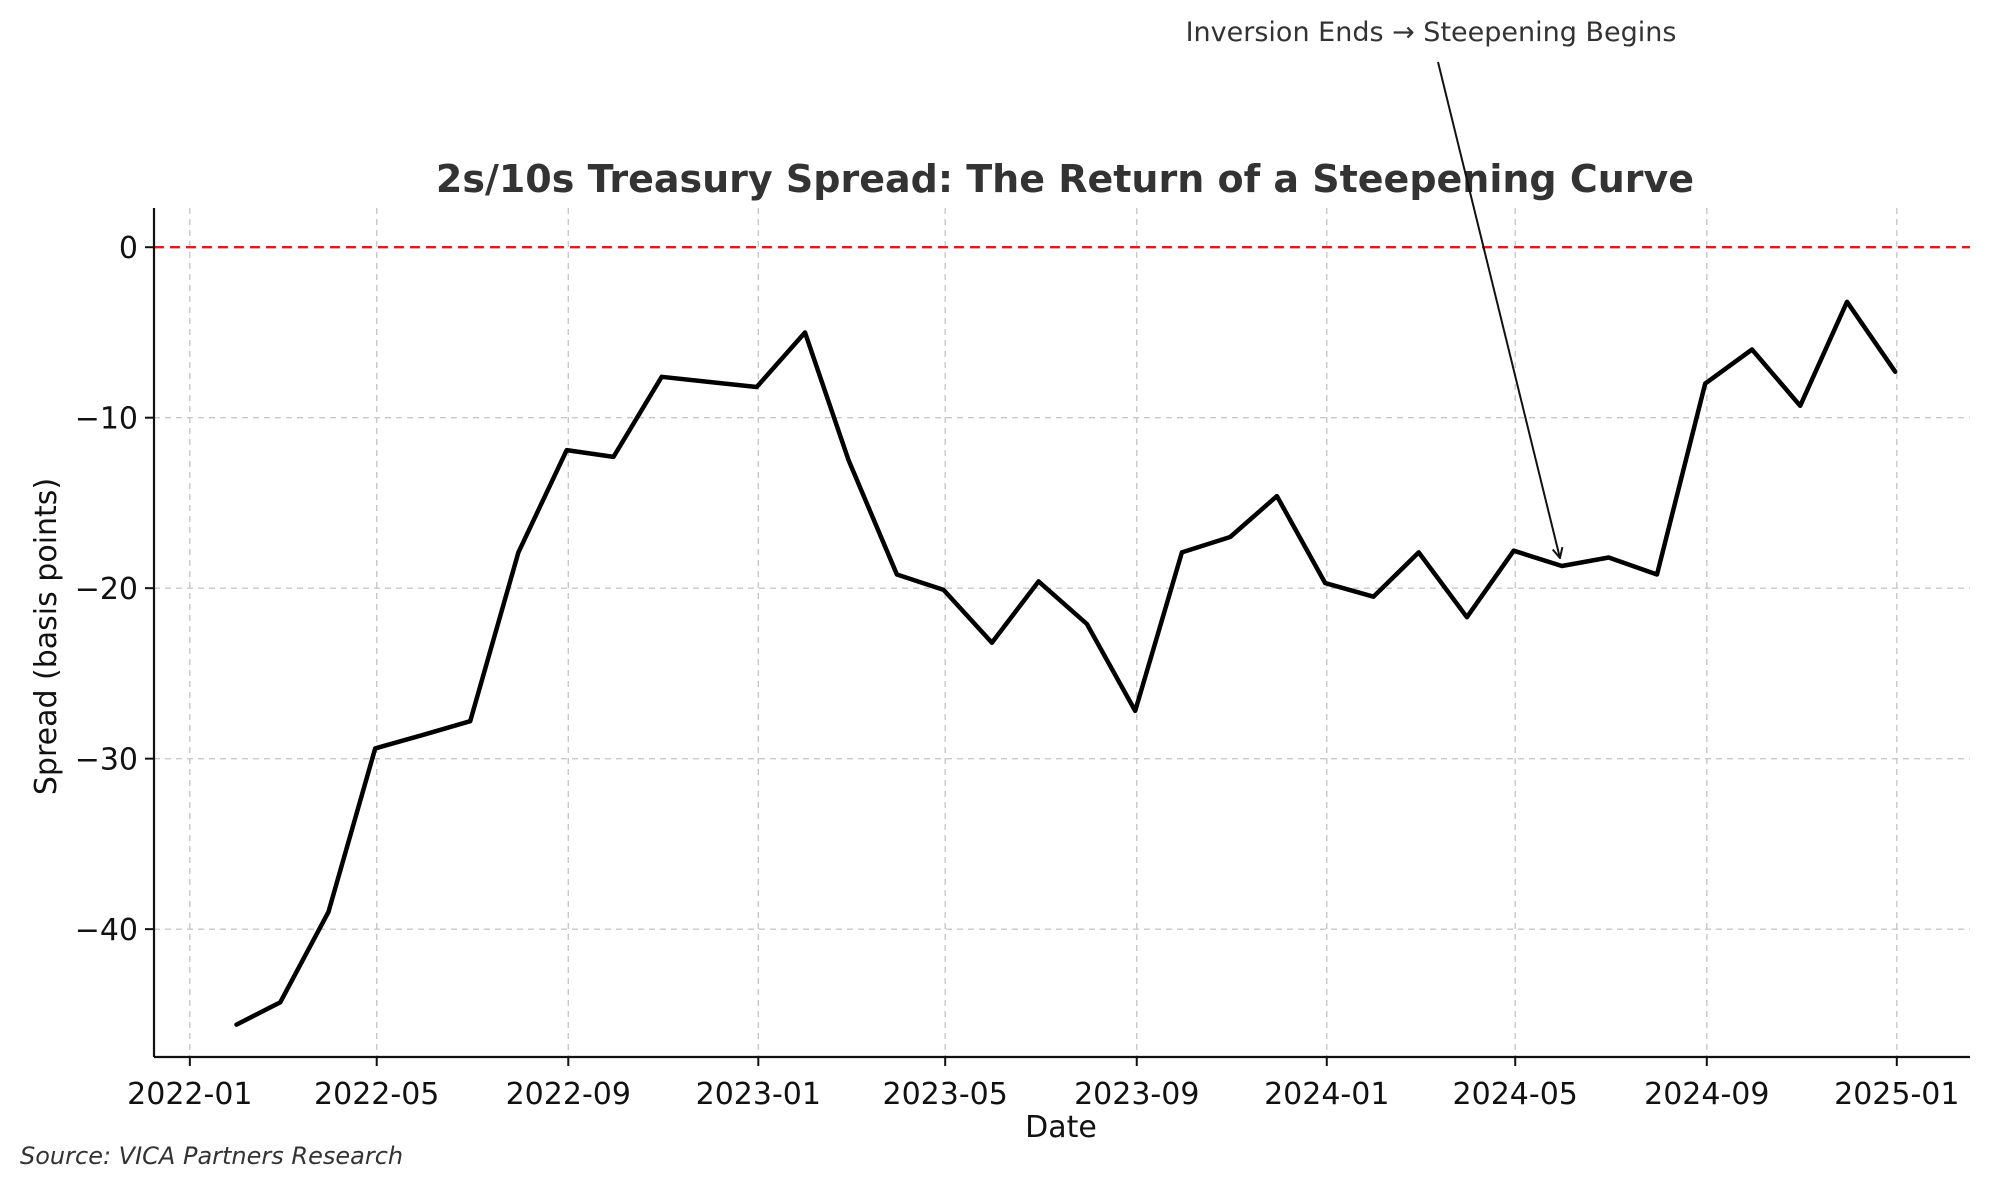 Image resolution: width=1989 pixels, height=1187 pixels. What do you see at coordinates (1136, 1094) in the screenshot?
I see `x-tick-label: 2023-09` at bounding box center [1136, 1094].